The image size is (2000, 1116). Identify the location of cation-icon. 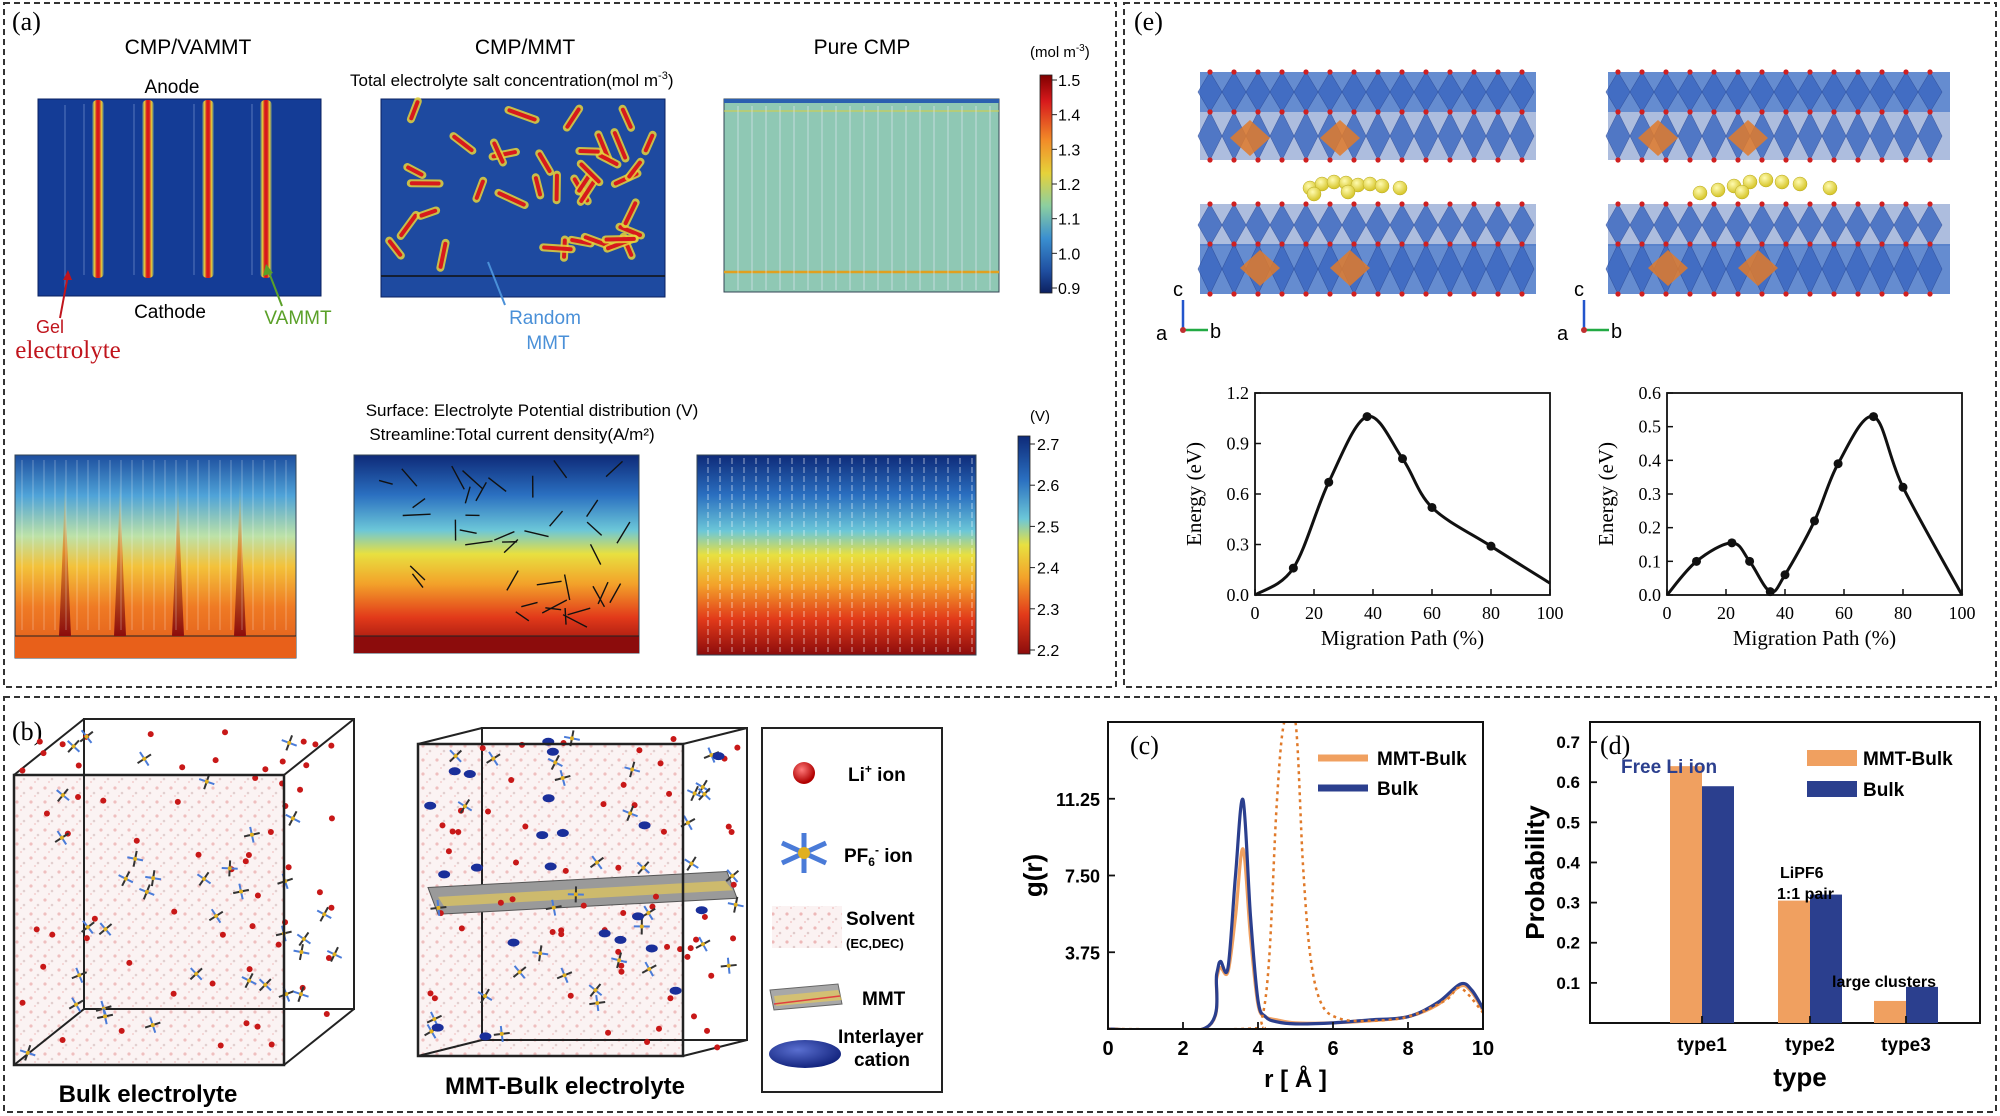
(805, 1054).